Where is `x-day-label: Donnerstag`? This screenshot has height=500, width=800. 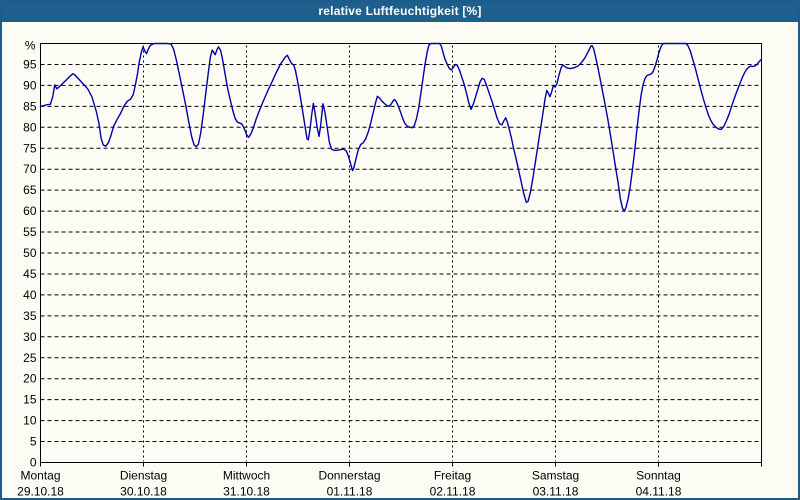 x-day-label: Donnerstag is located at coordinates (349, 476).